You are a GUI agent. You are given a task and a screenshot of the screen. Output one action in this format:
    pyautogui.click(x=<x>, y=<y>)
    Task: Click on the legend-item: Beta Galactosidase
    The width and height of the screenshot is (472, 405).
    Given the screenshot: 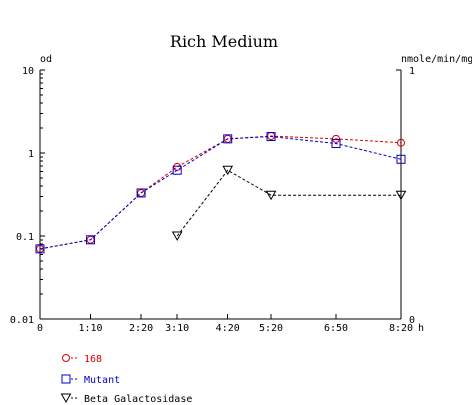 What is the action you would take?
    pyautogui.click(x=126, y=399)
    